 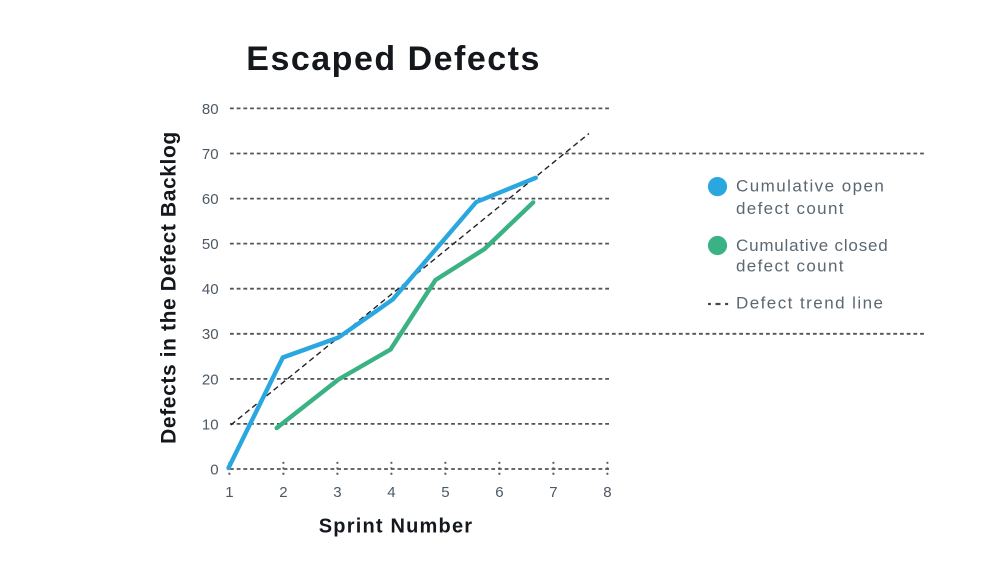 I want to click on svg-text: 7, so click(x=553, y=492).